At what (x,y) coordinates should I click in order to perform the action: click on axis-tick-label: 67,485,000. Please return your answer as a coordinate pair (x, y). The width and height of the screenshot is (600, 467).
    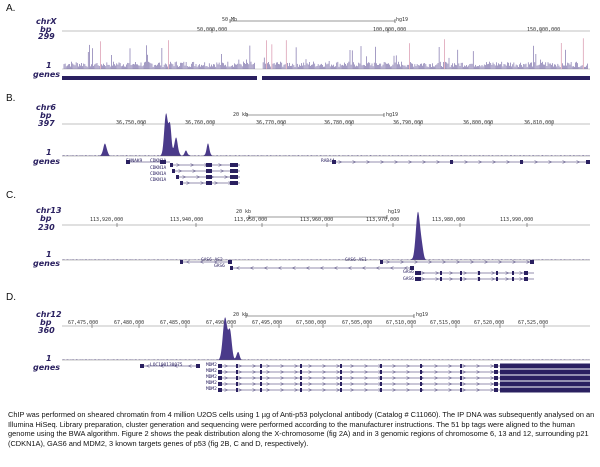
    Looking at the image, I should click on (175, 323).